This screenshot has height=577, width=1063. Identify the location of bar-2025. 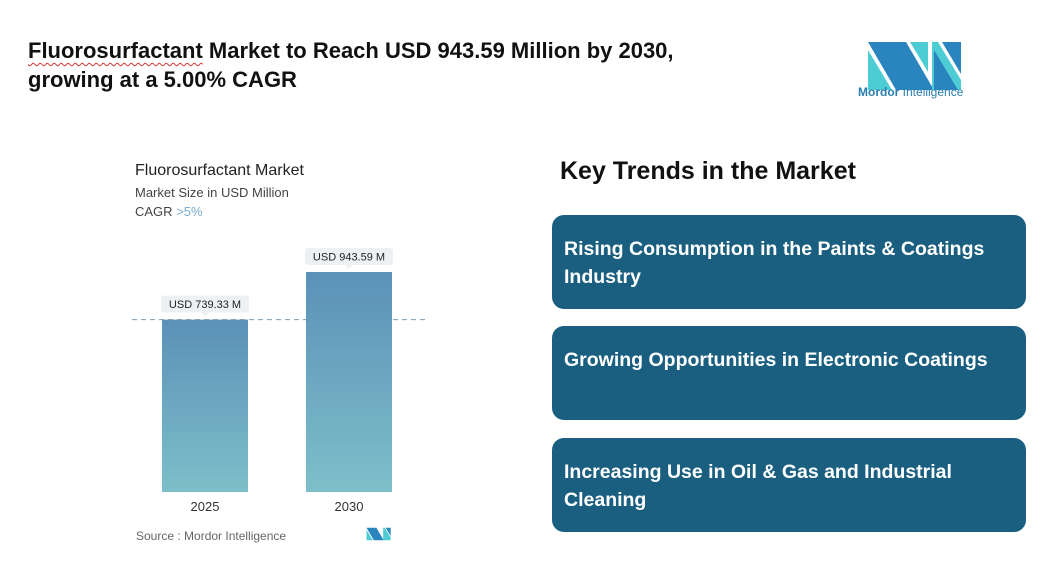
(205, 405).